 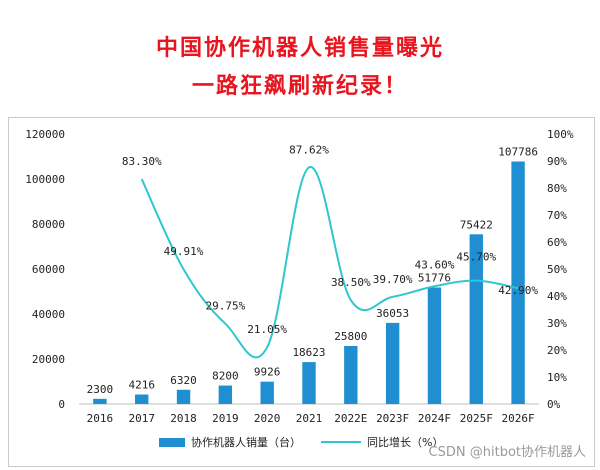 I want to click on line-data-label: 29.75%, so click(x=225, y=306).